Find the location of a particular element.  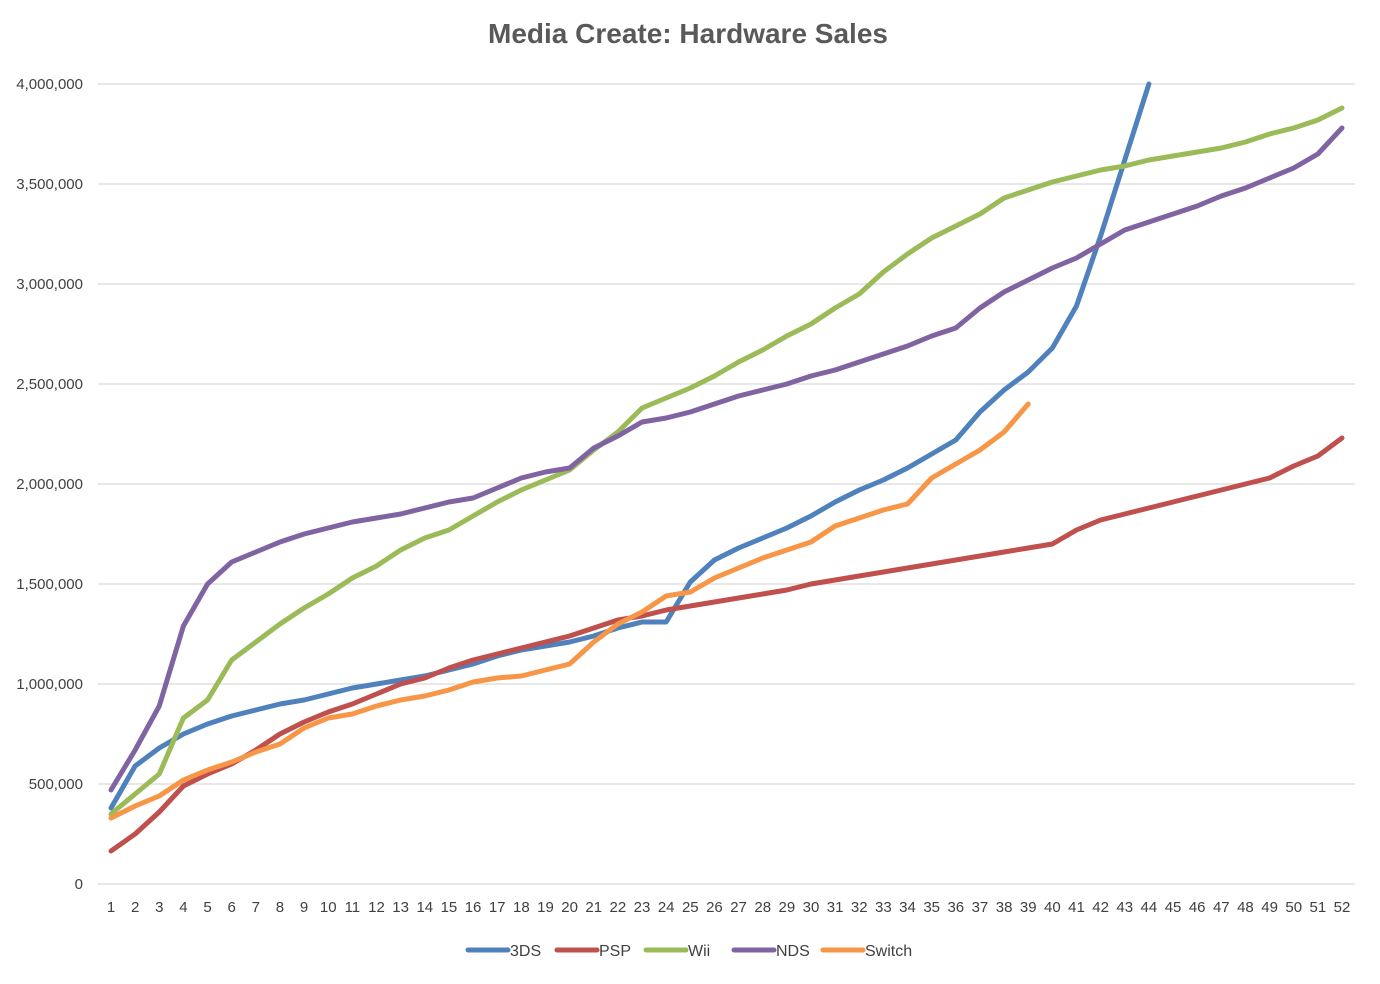

x-tick-label: 28 is located at coordinates (762, 907).